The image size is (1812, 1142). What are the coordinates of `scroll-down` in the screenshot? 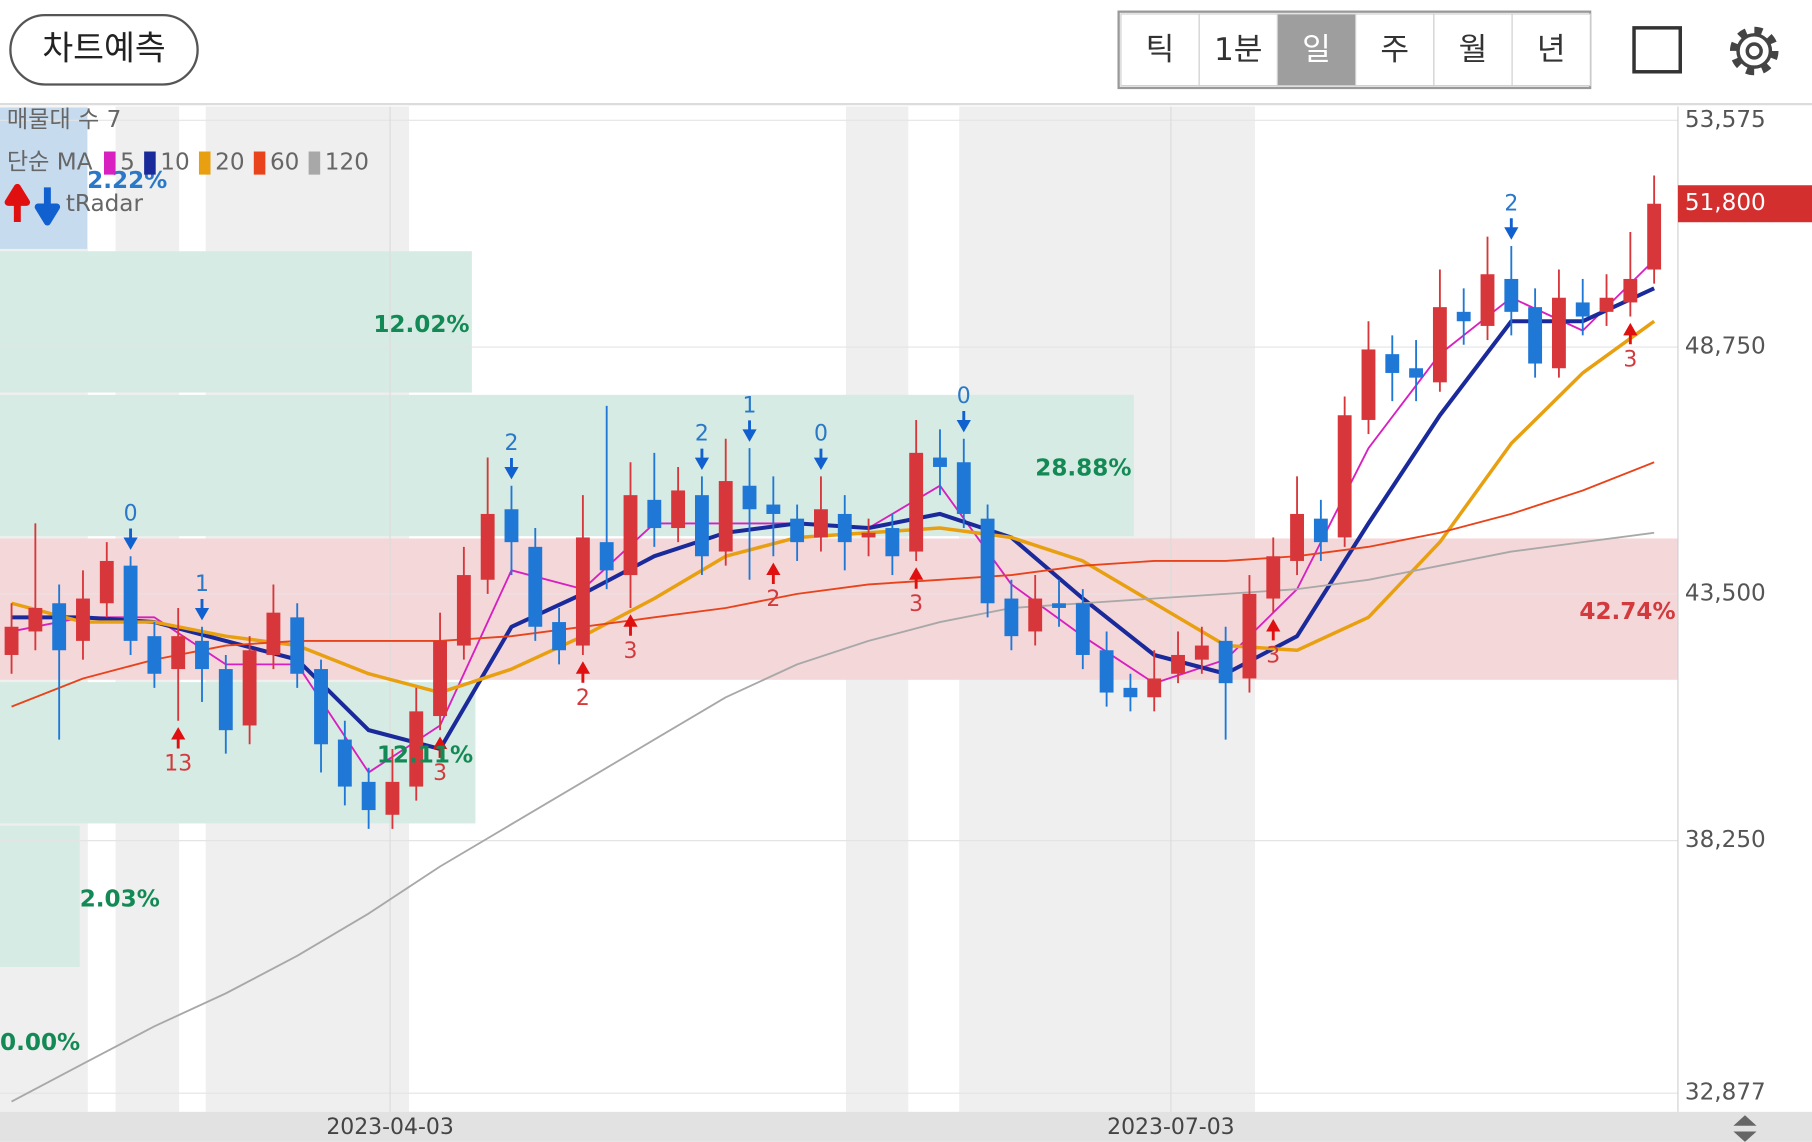 It's located at (1745, 1136).